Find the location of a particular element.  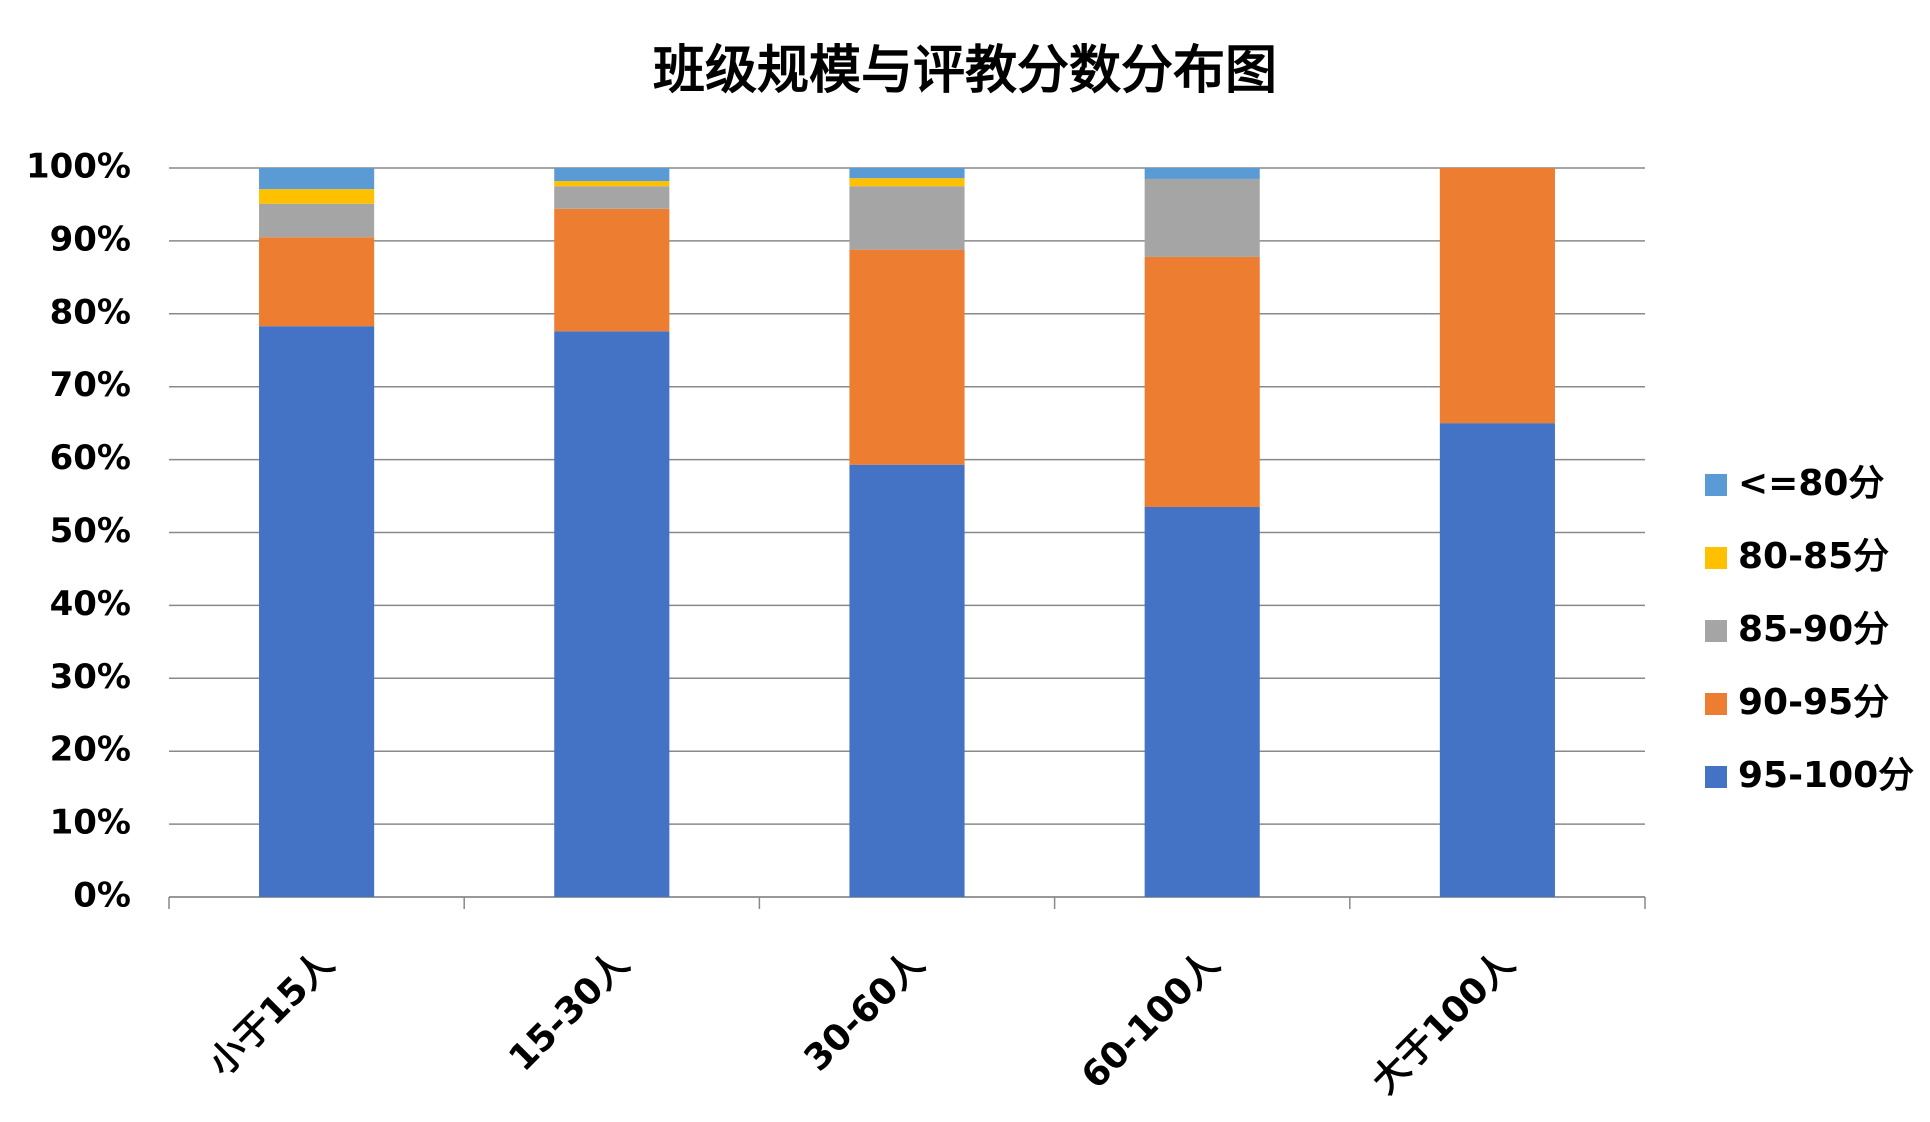

y-tick-label: 90% is located at coordinates (90, 239).